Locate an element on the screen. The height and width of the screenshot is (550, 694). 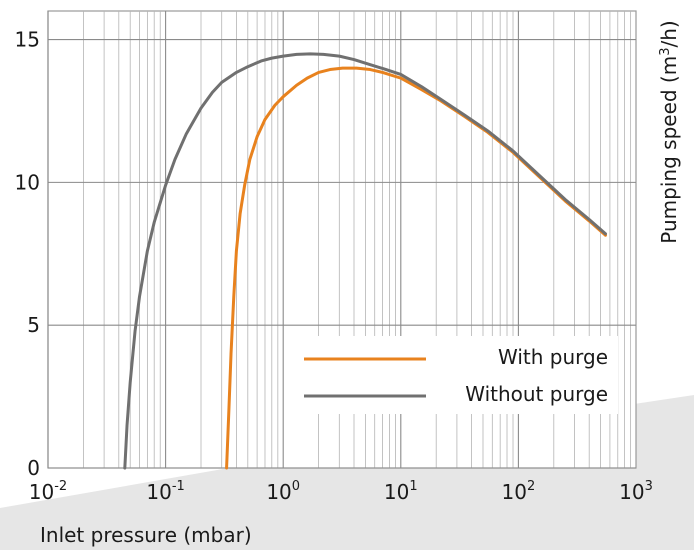
legend-label-0: With purge is located at coordinates (553, 357).